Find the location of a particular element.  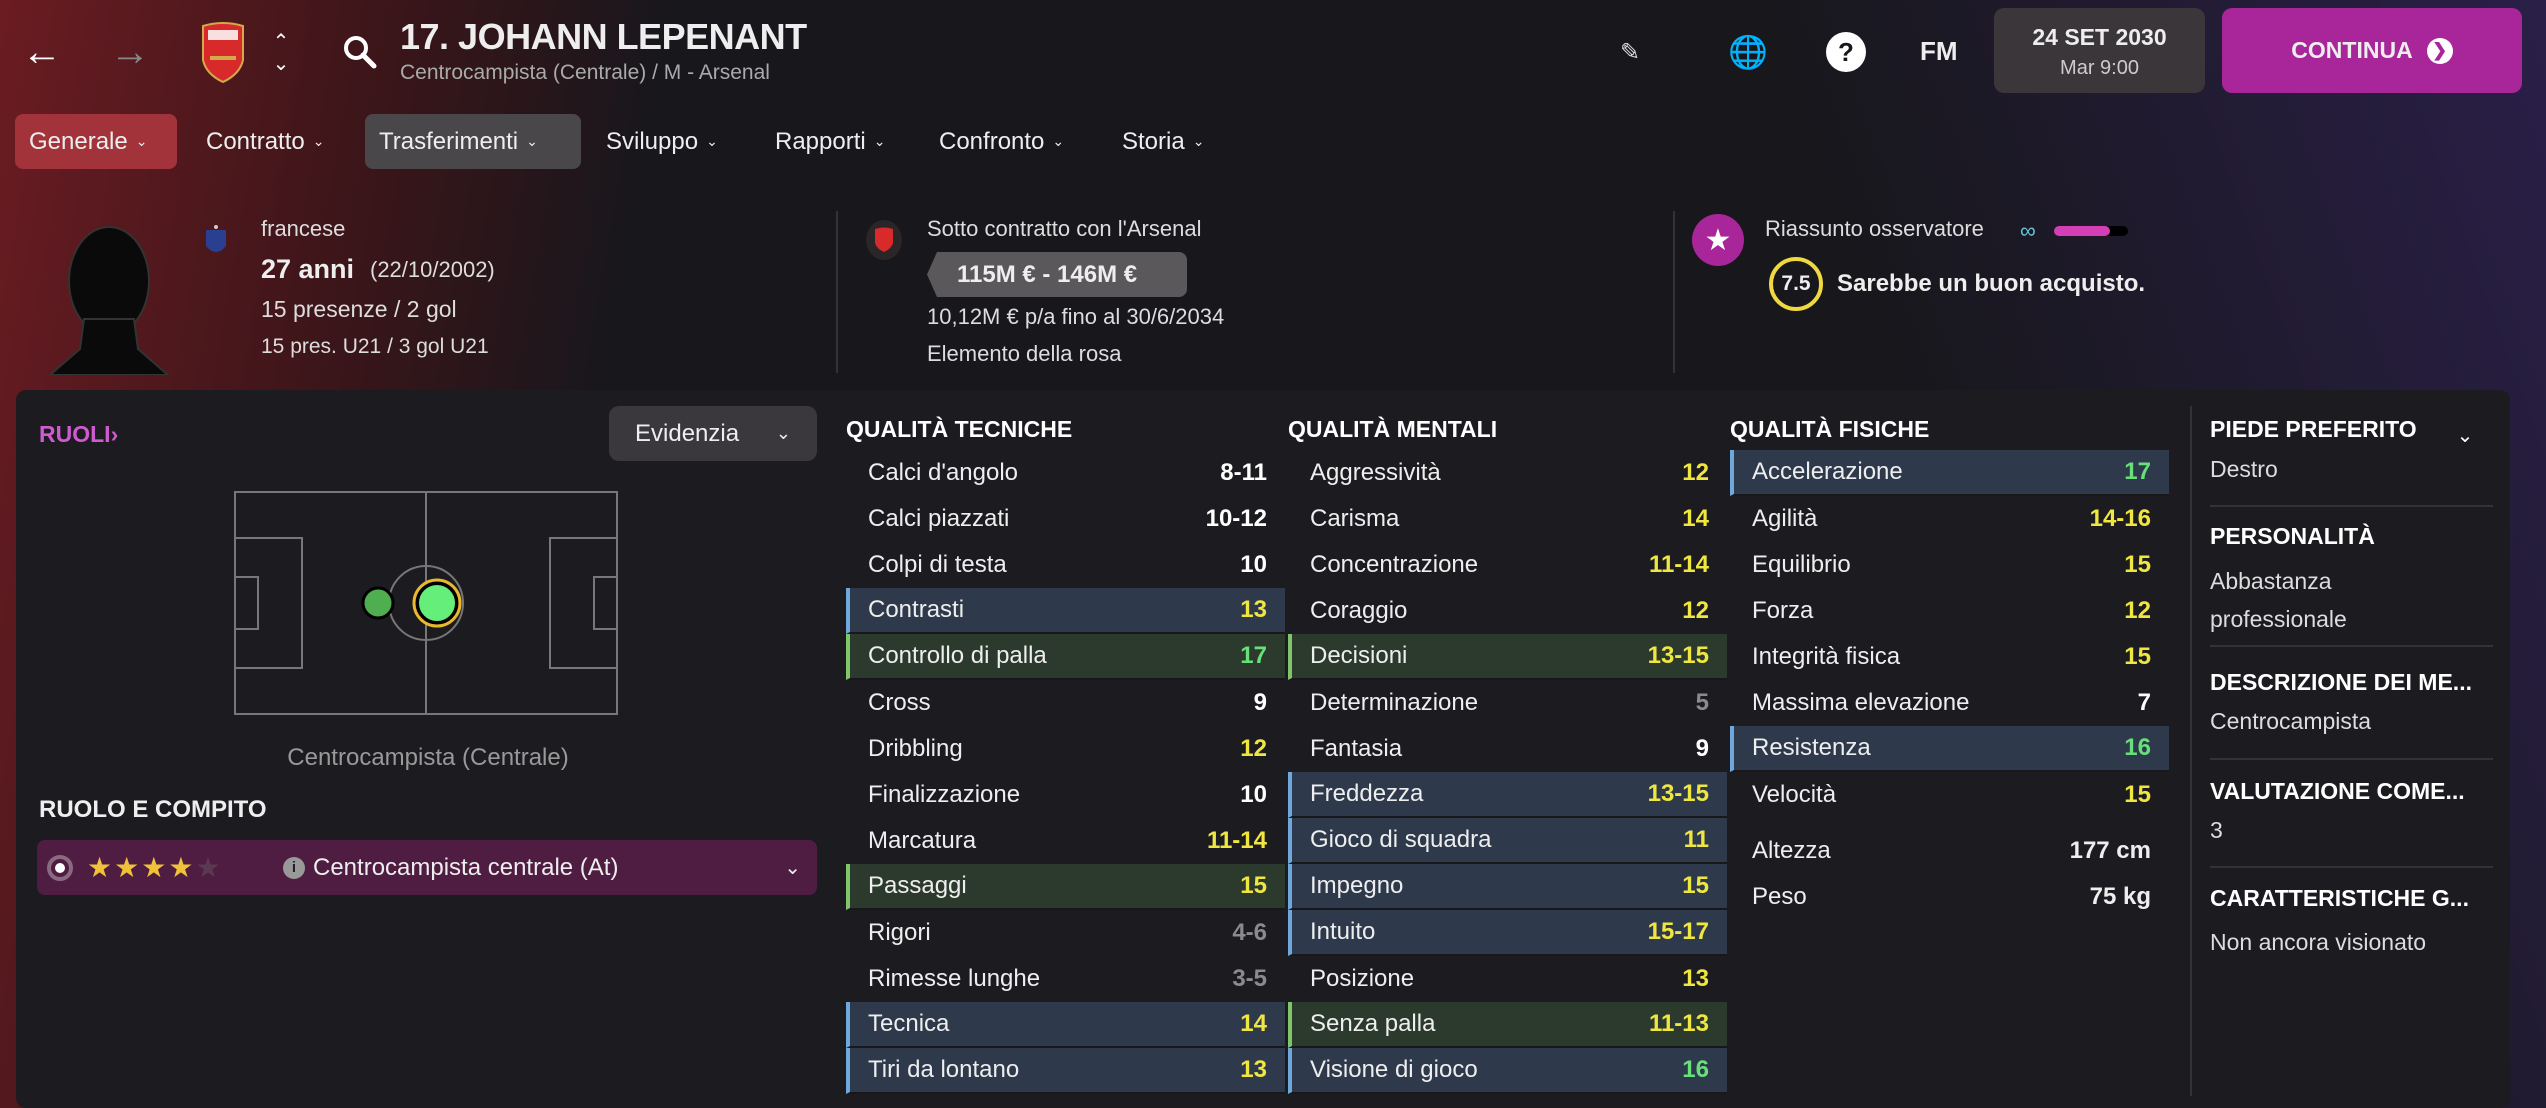

fm-menu-button: FM is located at coordinates (1939, 51).